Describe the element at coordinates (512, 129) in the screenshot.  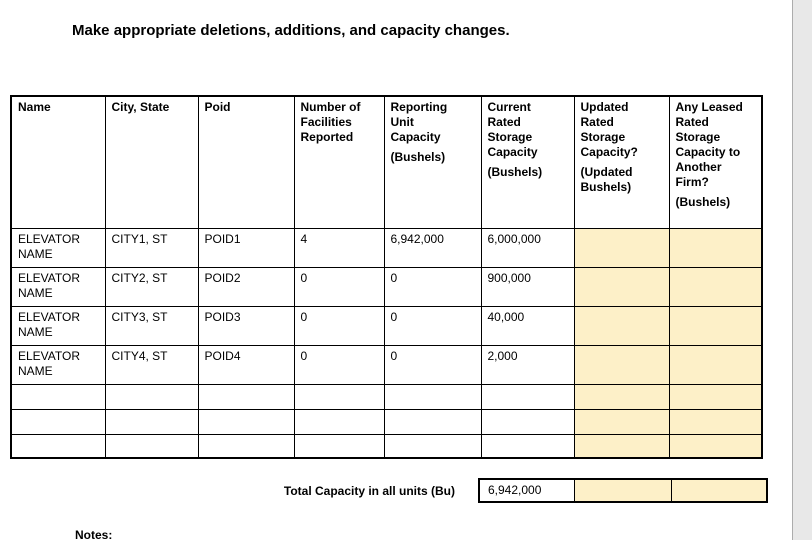
I see `header-label: Current Rated Storage Capacity` at that location.